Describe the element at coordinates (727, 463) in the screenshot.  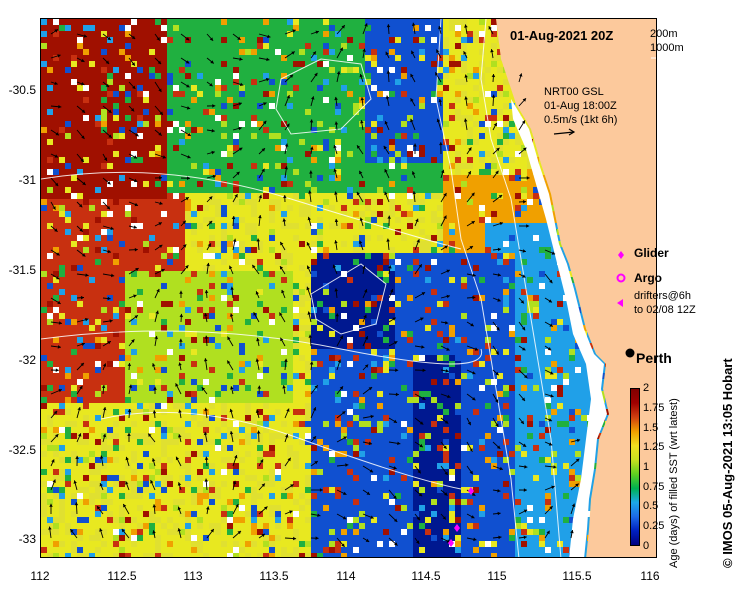
I see `credit-label: © IMOS 05-Aug-2021 13:05 Hobart` at that location.